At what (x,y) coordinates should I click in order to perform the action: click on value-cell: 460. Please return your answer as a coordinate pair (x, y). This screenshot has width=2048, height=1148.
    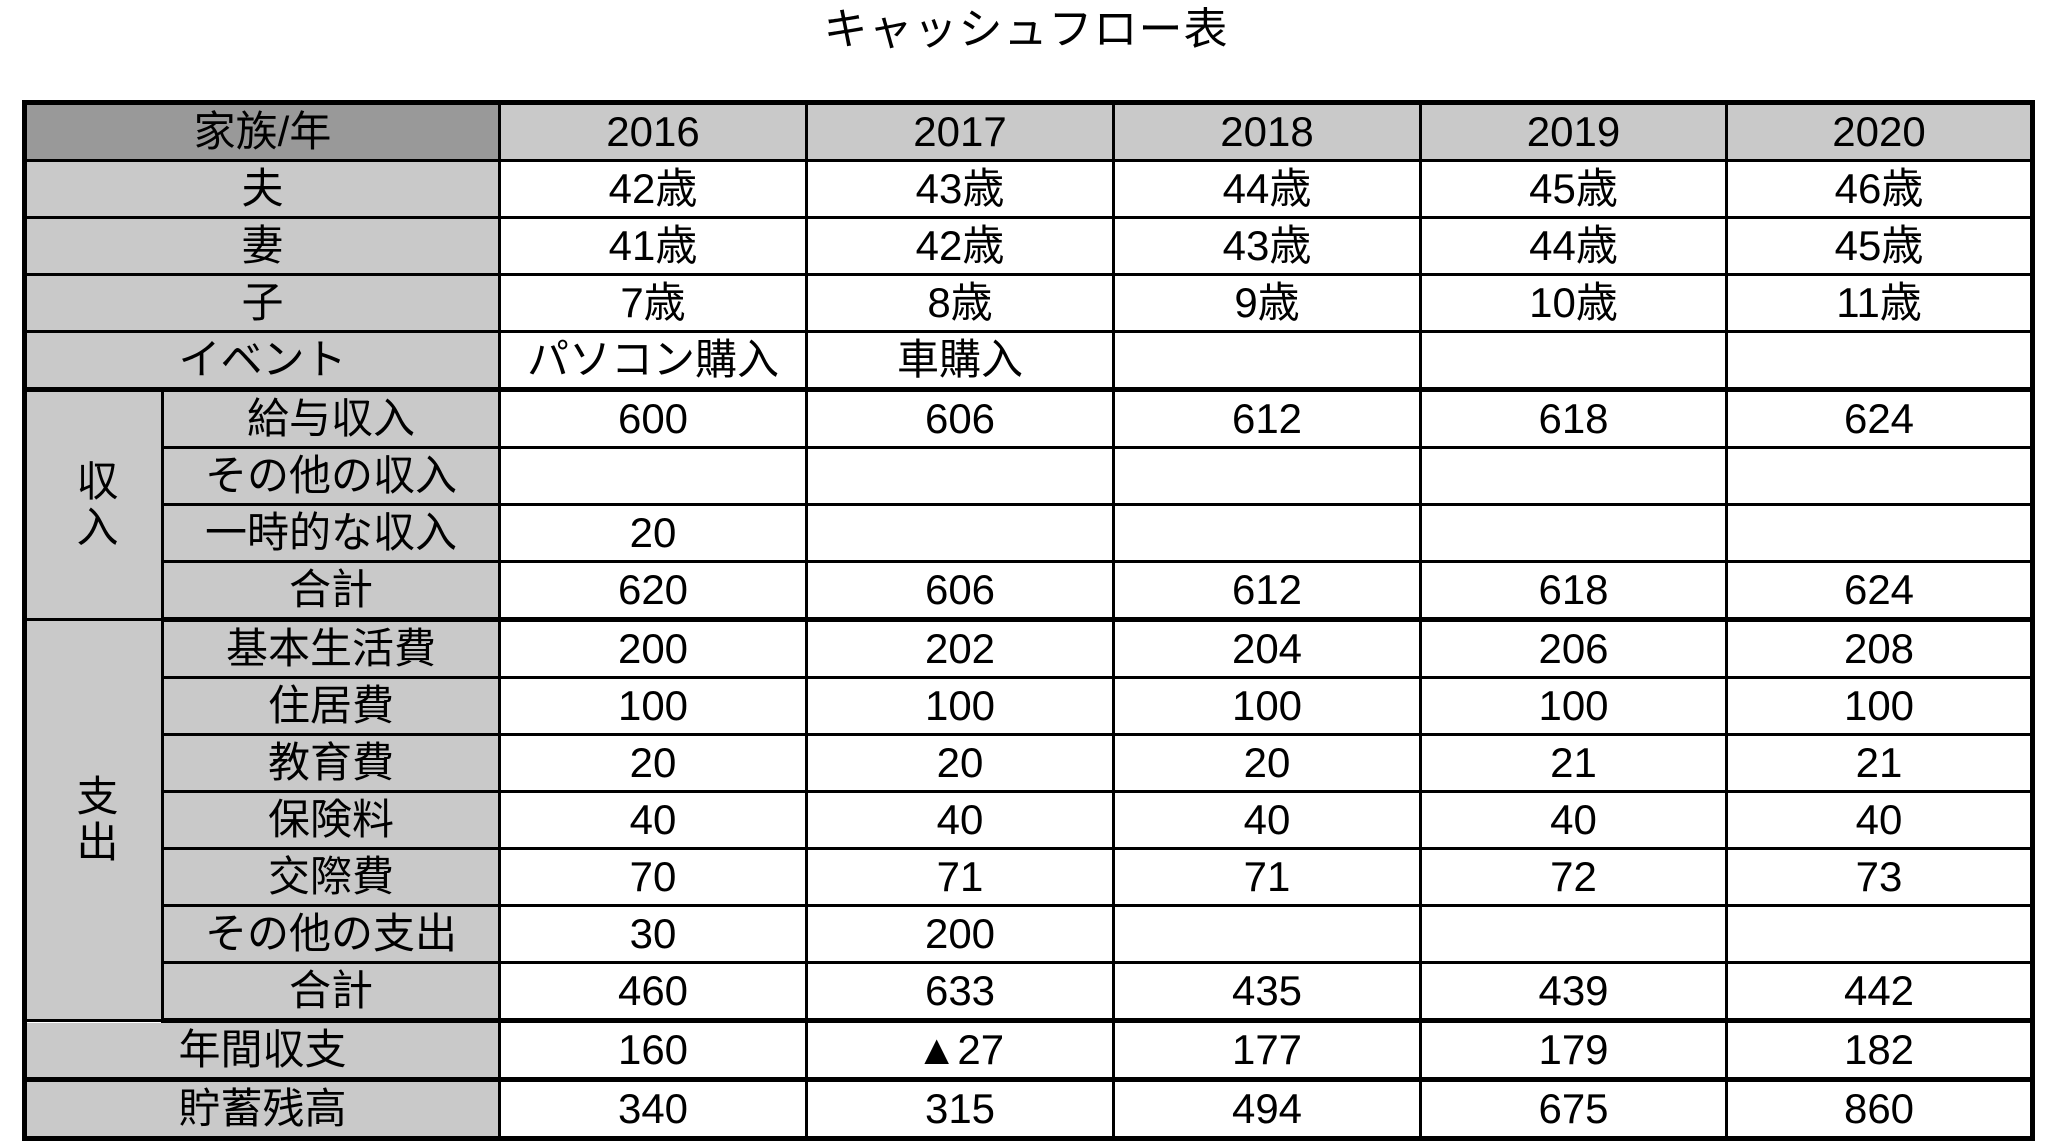
    Looking at the image, I should click on (653, 992).